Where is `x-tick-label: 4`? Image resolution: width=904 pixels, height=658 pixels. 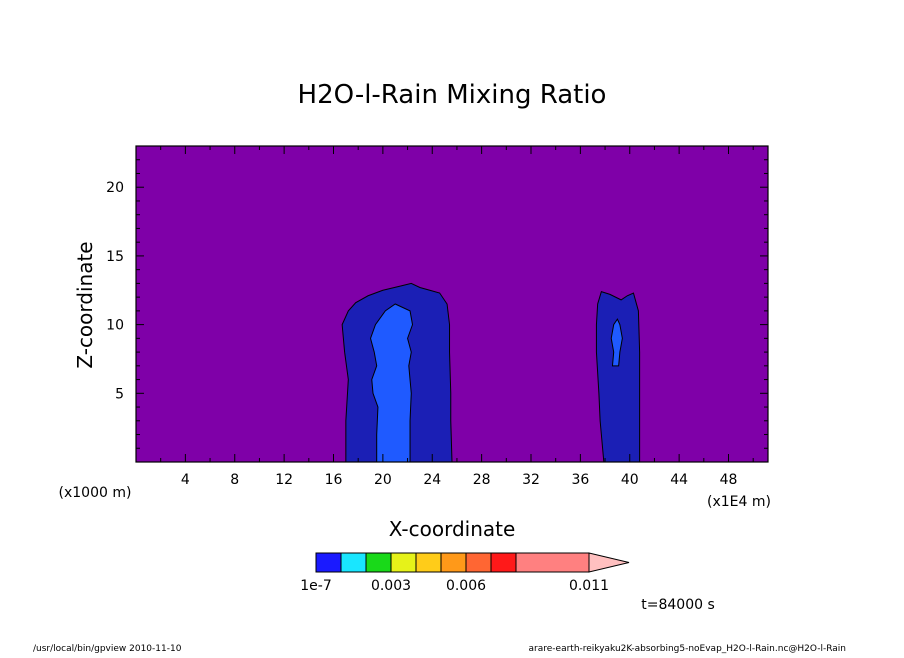
x-tick-label: 4 is located at coordinates (185, 480).